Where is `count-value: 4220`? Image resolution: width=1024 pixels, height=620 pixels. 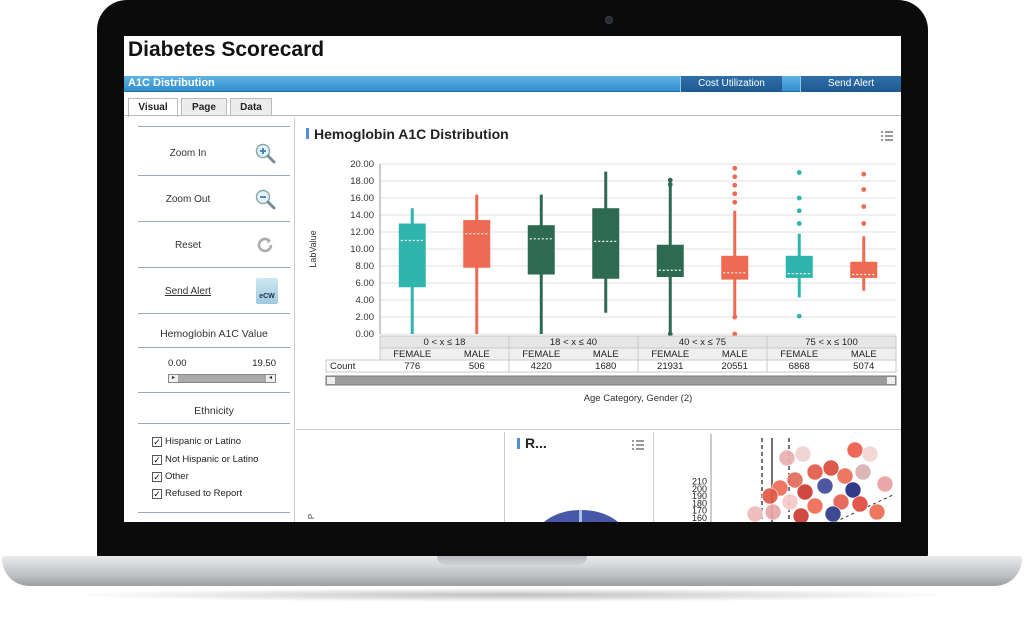
count-value: 4220 is located at coordinates (541, 366).